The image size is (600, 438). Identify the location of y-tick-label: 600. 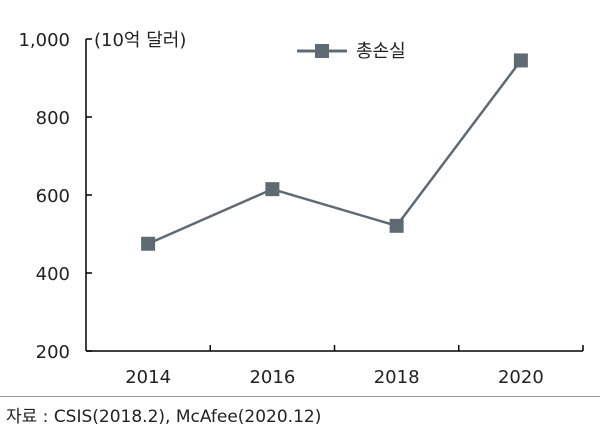
(53, 196).